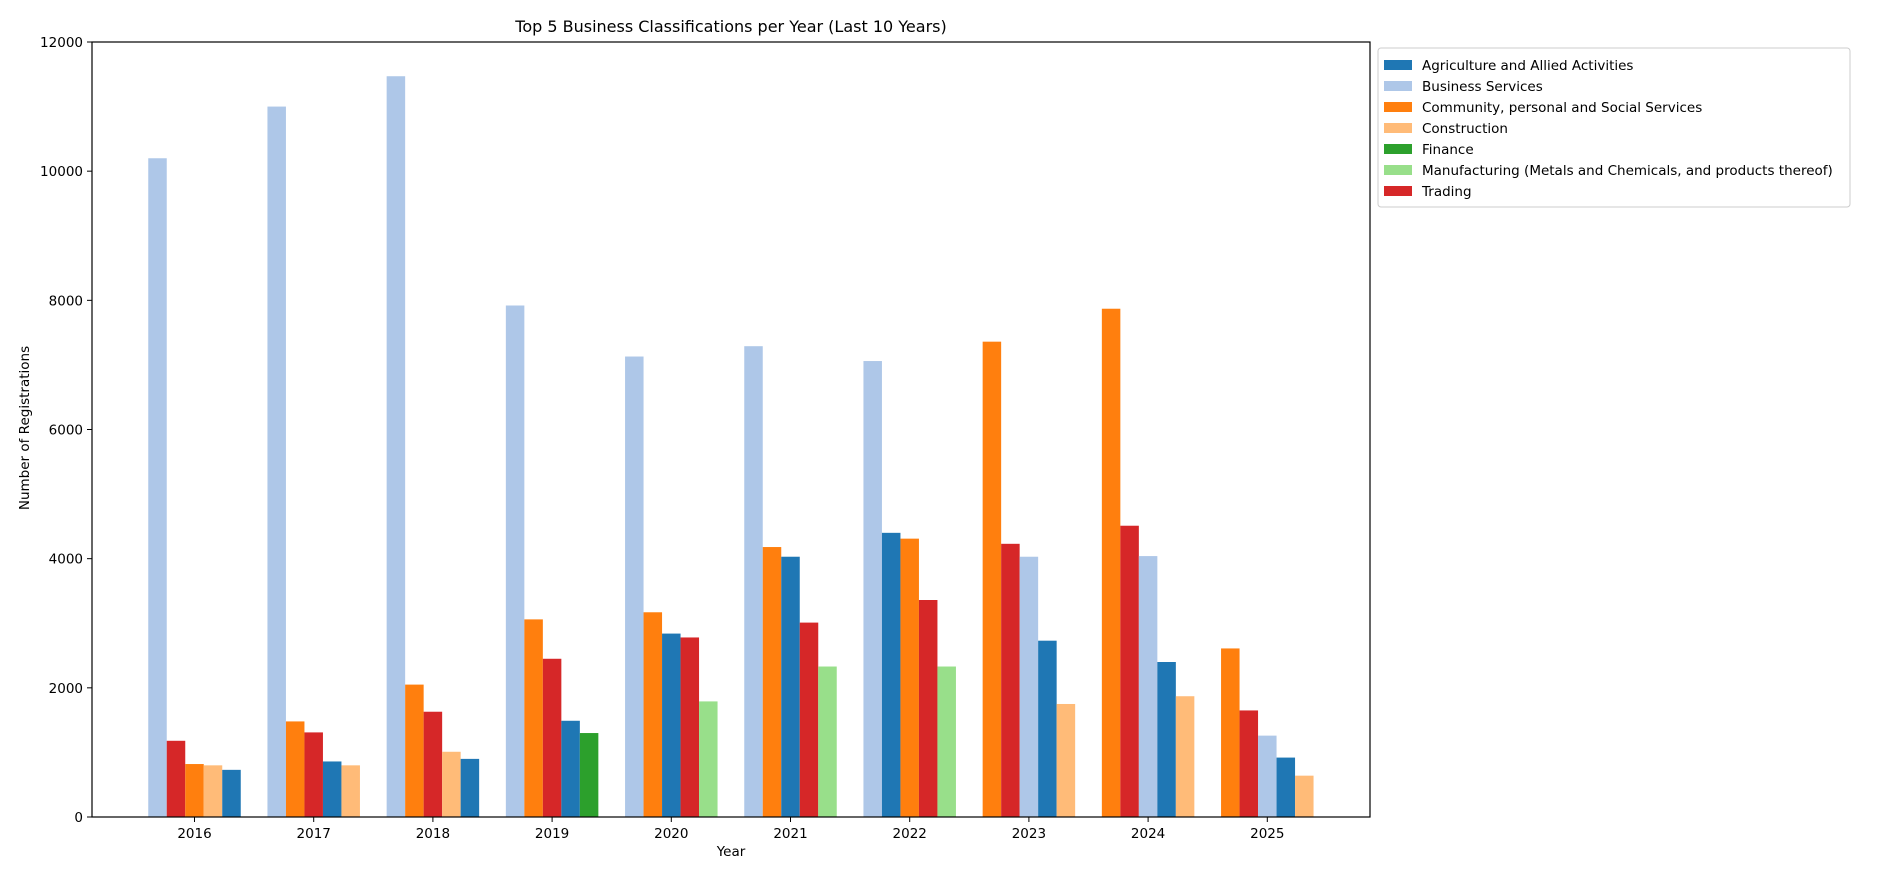 The width and height of the screenshot is (1885, 879). What do you see at coordinates (231, 793) in the screenshot?
I see `bar-2016-agriculture-and-allied-activities` at bounding box center [231, 793].